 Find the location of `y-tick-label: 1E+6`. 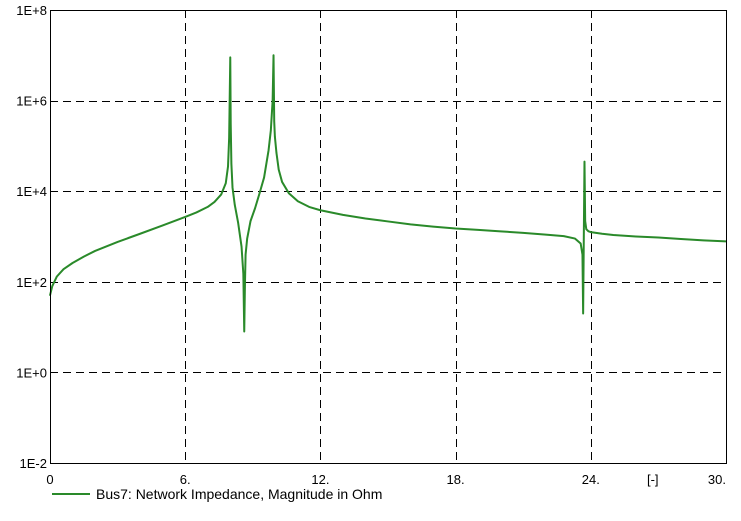

y-tick-label: 1E+6 is located at coordinates (31, 101).